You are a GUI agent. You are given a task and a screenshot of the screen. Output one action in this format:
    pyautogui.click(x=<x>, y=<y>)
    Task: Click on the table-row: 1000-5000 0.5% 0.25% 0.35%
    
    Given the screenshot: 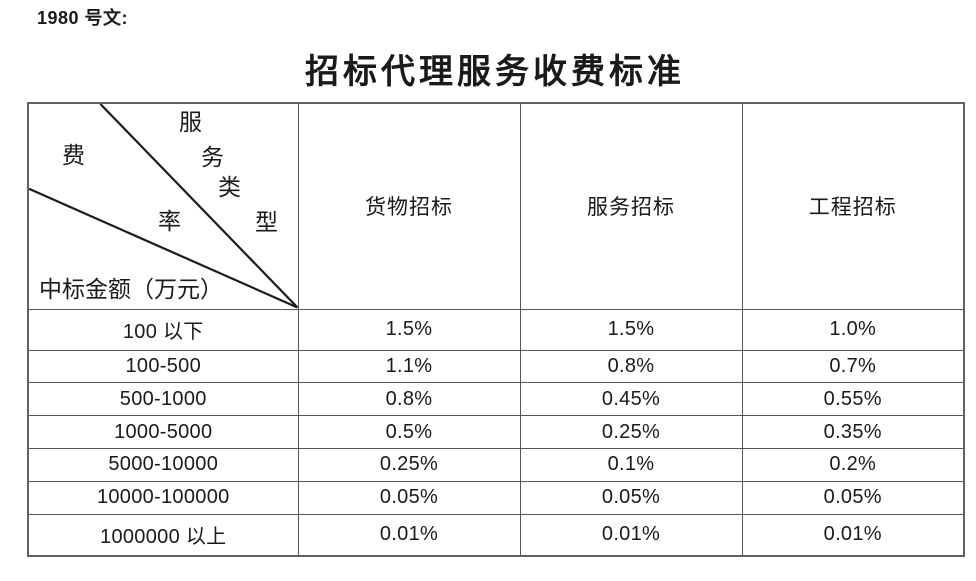 What is the action you would take?
    pyautogui.click(x=496, y=432)
    